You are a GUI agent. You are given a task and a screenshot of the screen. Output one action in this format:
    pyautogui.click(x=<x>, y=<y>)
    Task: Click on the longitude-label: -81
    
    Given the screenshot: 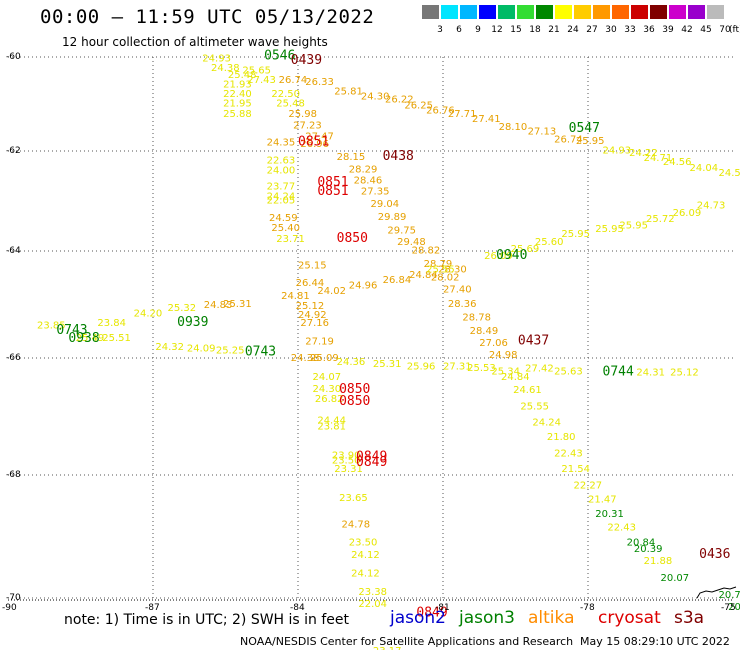 What is the action you would take?
    pyautogui.click(x=442, y=608)
    